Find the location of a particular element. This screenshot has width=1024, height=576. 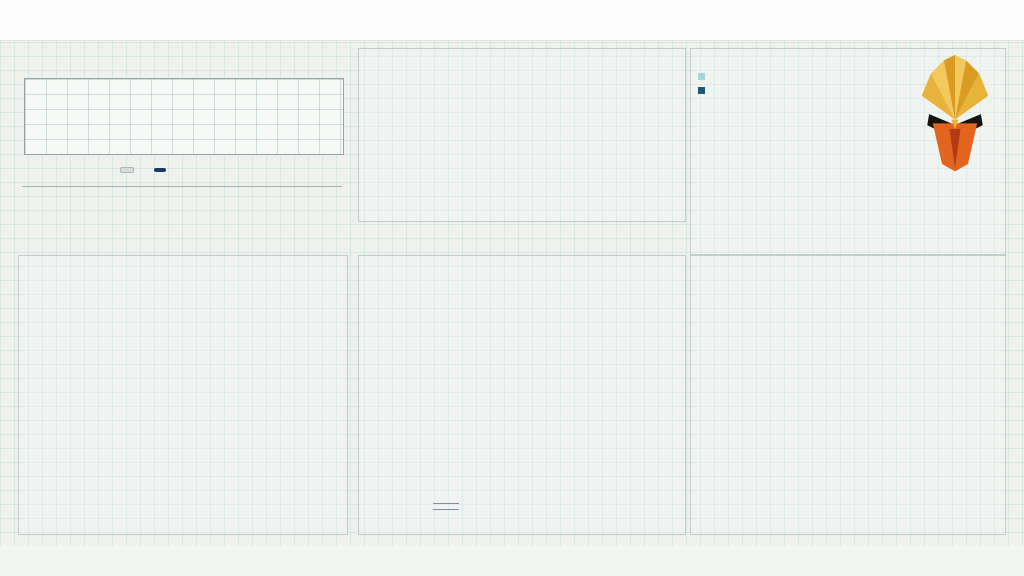

panel-border is located at coordinates (522, 135).